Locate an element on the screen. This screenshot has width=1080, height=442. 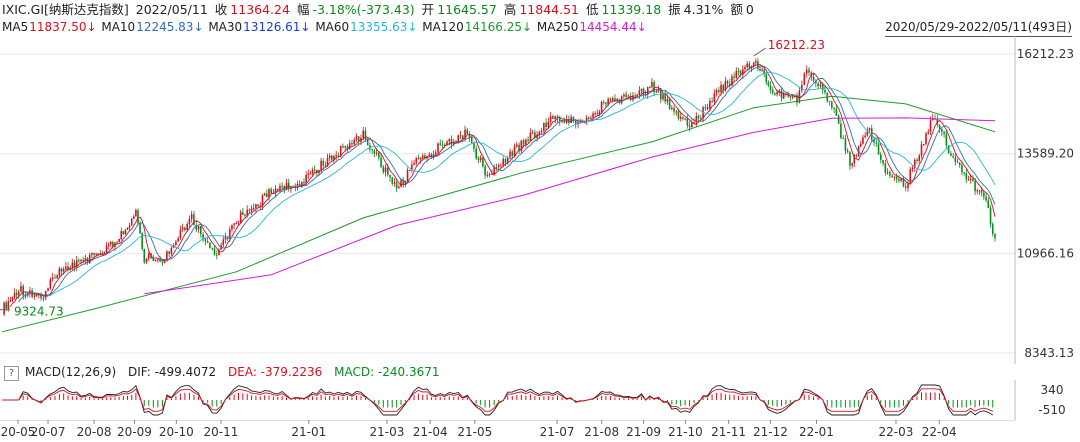
ma250-label: MA250 is located at coordinates (557, 27).